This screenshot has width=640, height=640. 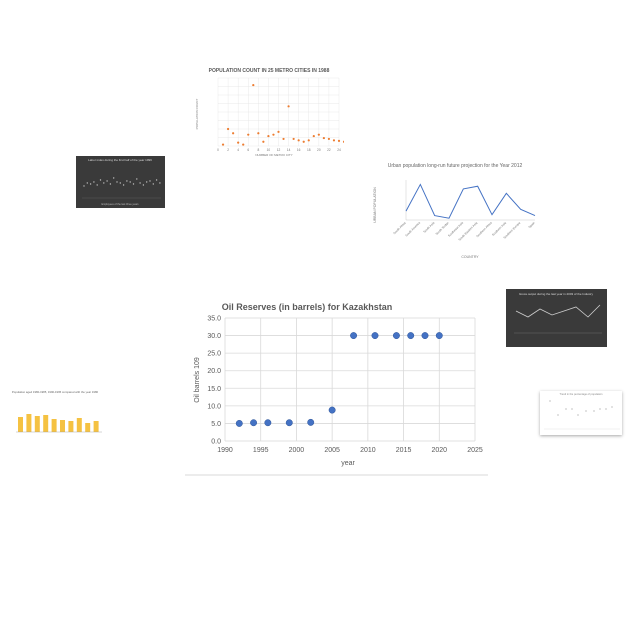 What do you see at coordinates (216, 424) in the screenshot?
I see `y-tick-label: 5.0` at bounding box center [216, 424].